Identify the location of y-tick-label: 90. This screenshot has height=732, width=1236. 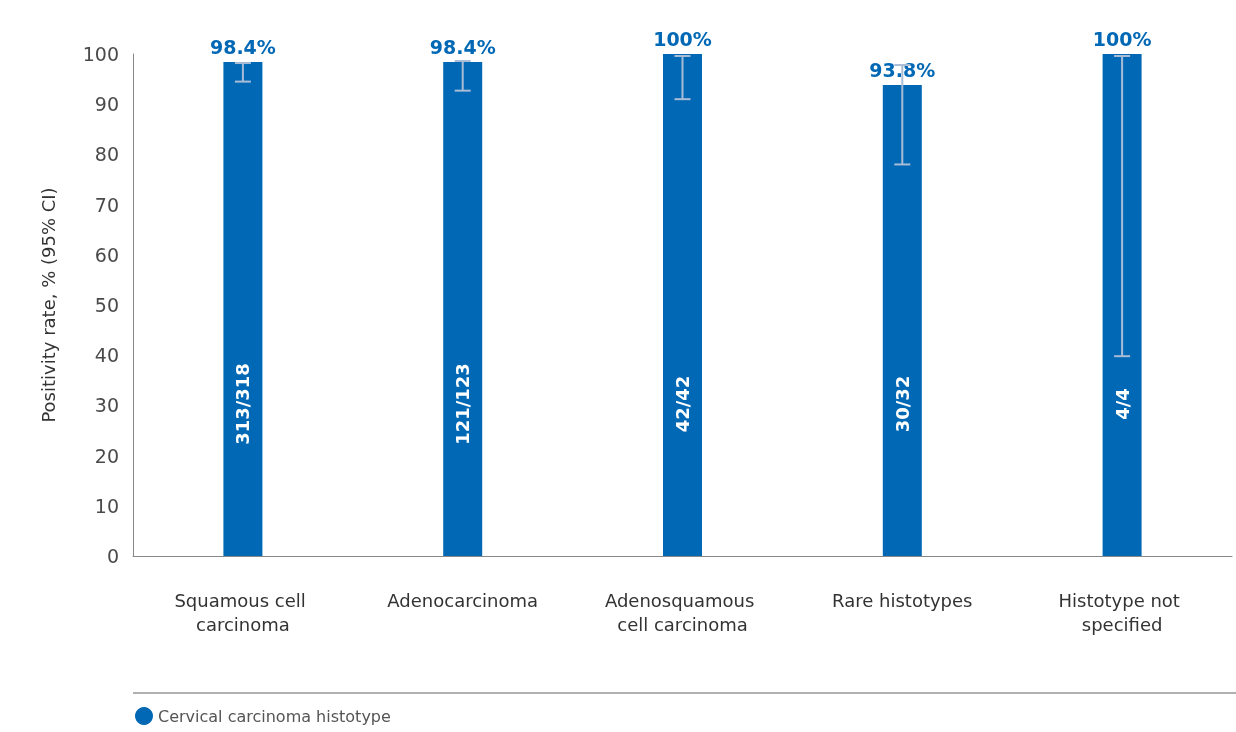
(106, 104).